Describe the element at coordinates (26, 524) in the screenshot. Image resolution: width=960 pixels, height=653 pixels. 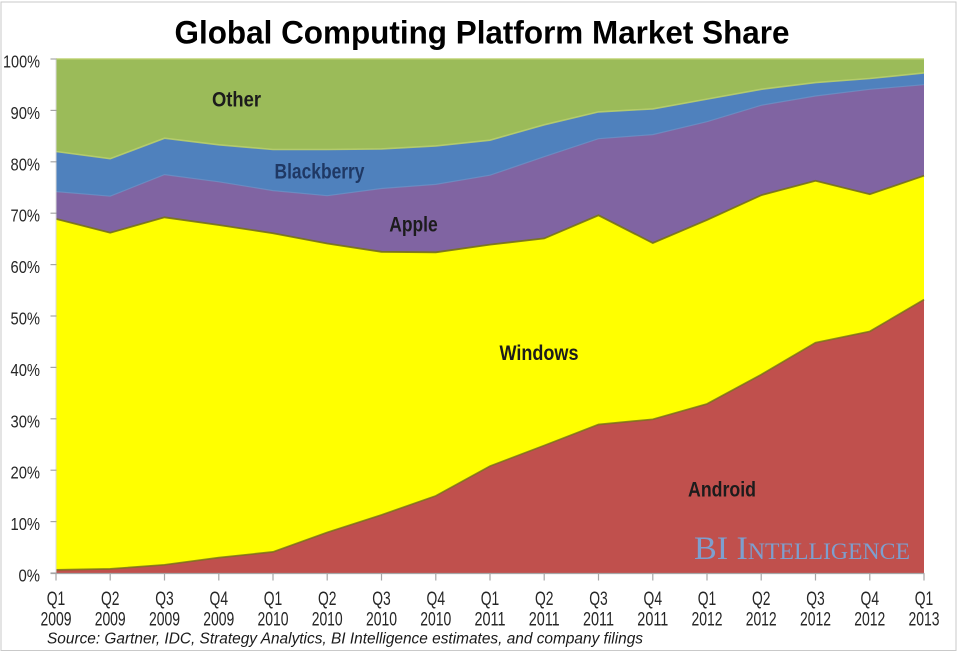
I see `svg-text: 10%` at that location.